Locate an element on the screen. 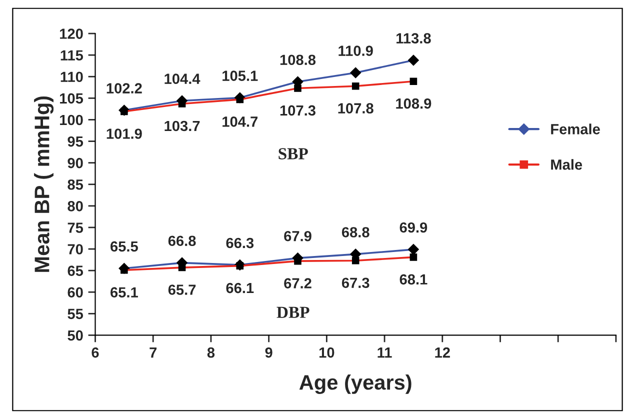  y-tick-label: 100 is located at coordinates (71, 120).